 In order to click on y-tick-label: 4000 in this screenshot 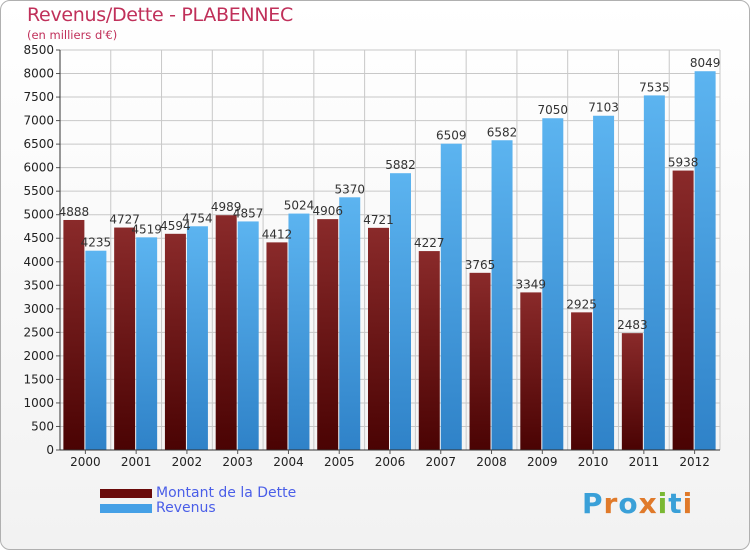, I will do `click(38, 262)`.